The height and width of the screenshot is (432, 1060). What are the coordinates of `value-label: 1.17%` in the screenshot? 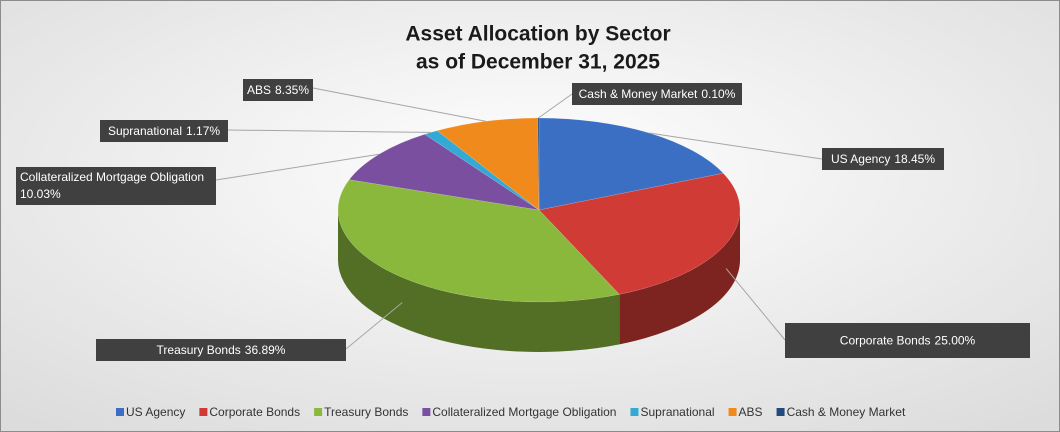 It's located at (203, 131).